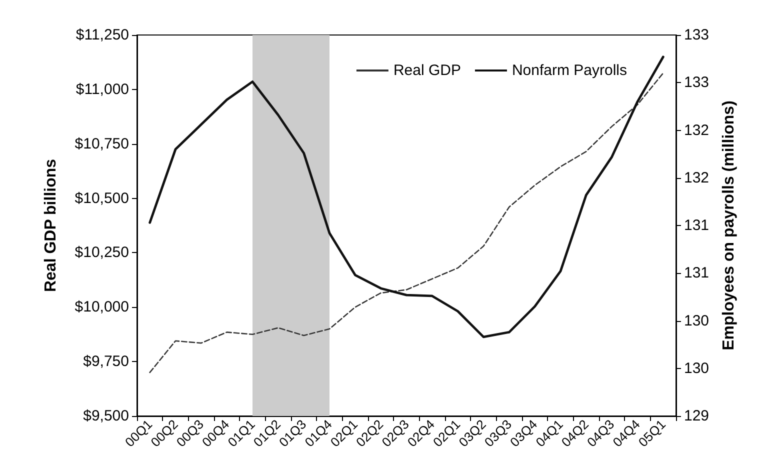 The height and width of the screenshot is (473, 772). I want to click on y-tick-label: $10,000, so click(101, 307).